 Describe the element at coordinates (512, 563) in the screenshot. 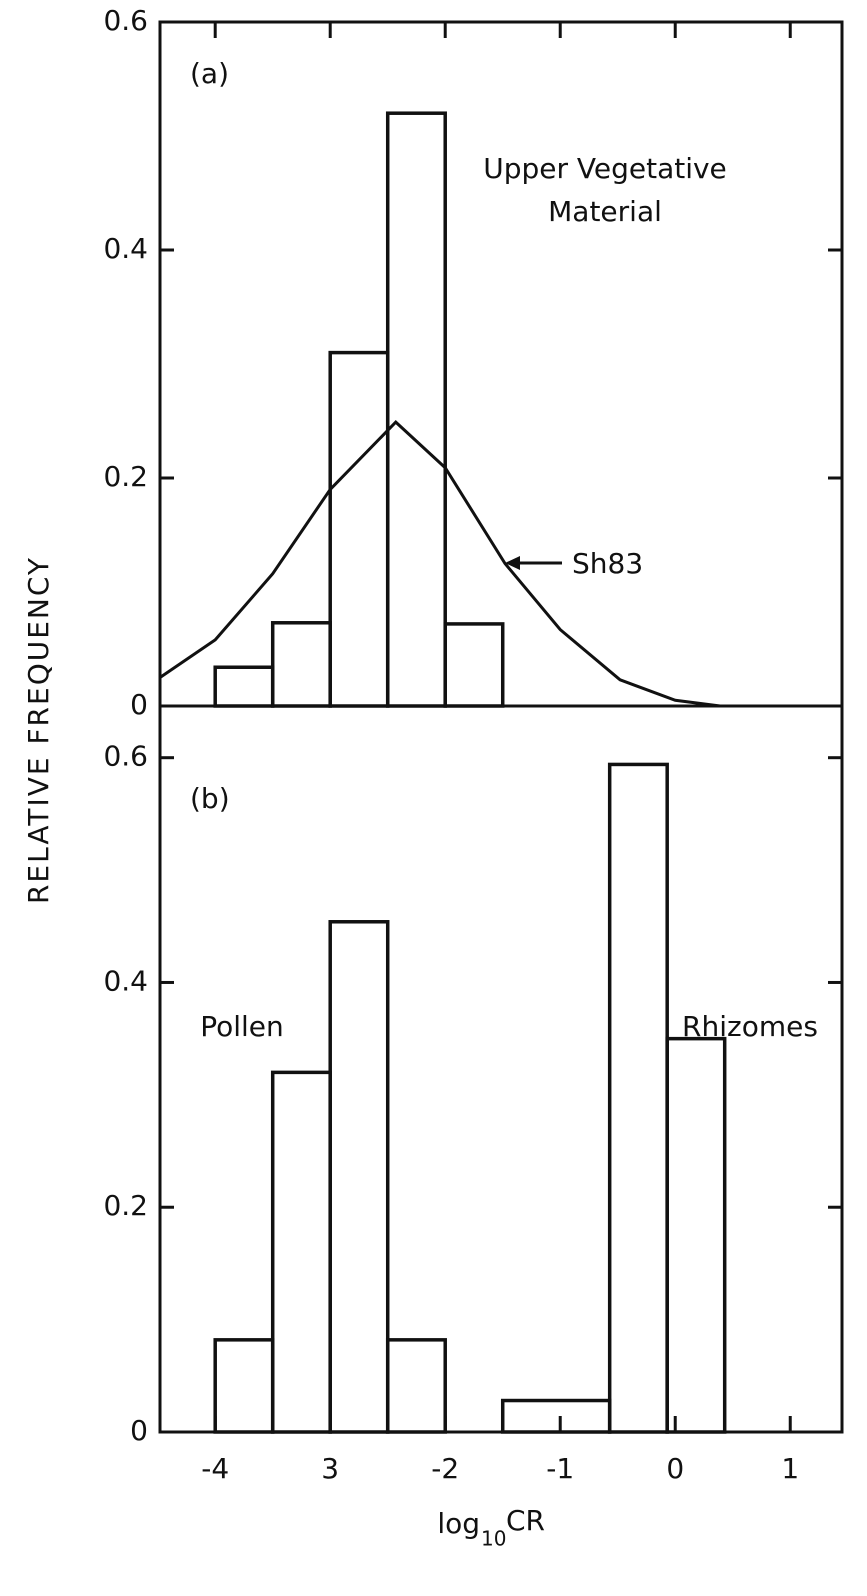

I see `arrow-head` at that location.